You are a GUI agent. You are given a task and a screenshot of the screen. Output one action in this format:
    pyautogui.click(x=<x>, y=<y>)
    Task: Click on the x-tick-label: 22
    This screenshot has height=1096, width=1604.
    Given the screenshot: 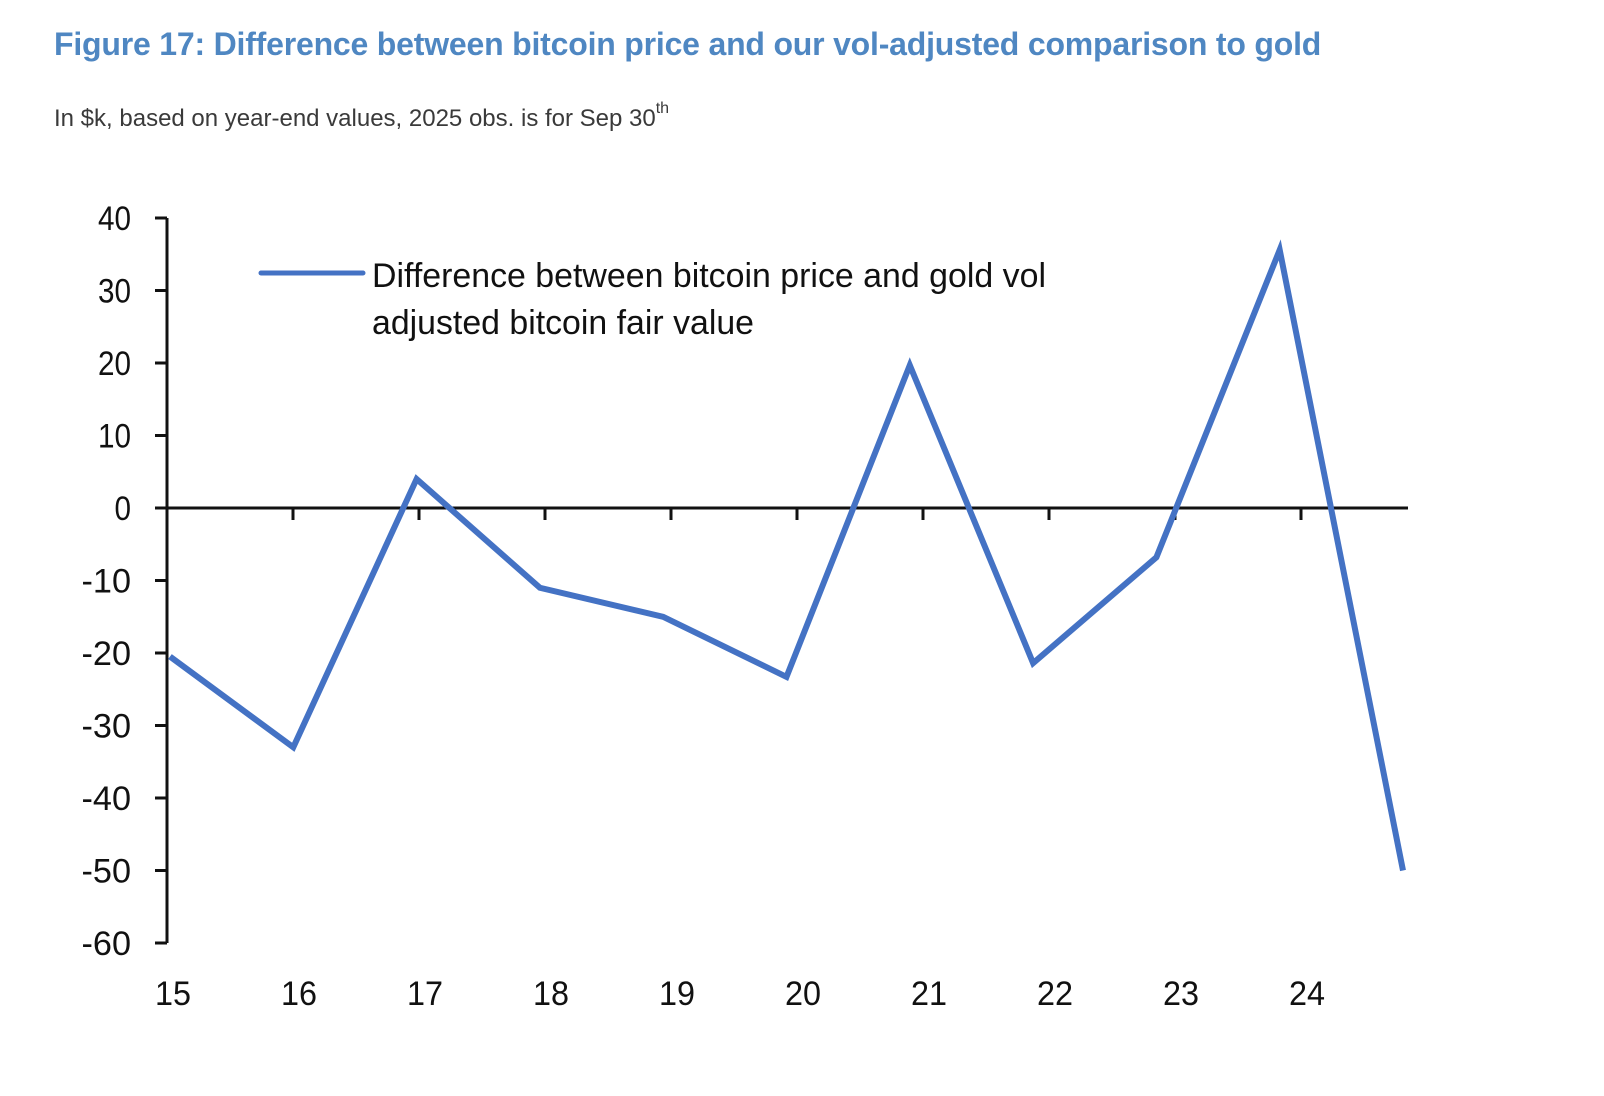 What is the action you would take?
    pyautogui.click(x=1055, y=994)
    